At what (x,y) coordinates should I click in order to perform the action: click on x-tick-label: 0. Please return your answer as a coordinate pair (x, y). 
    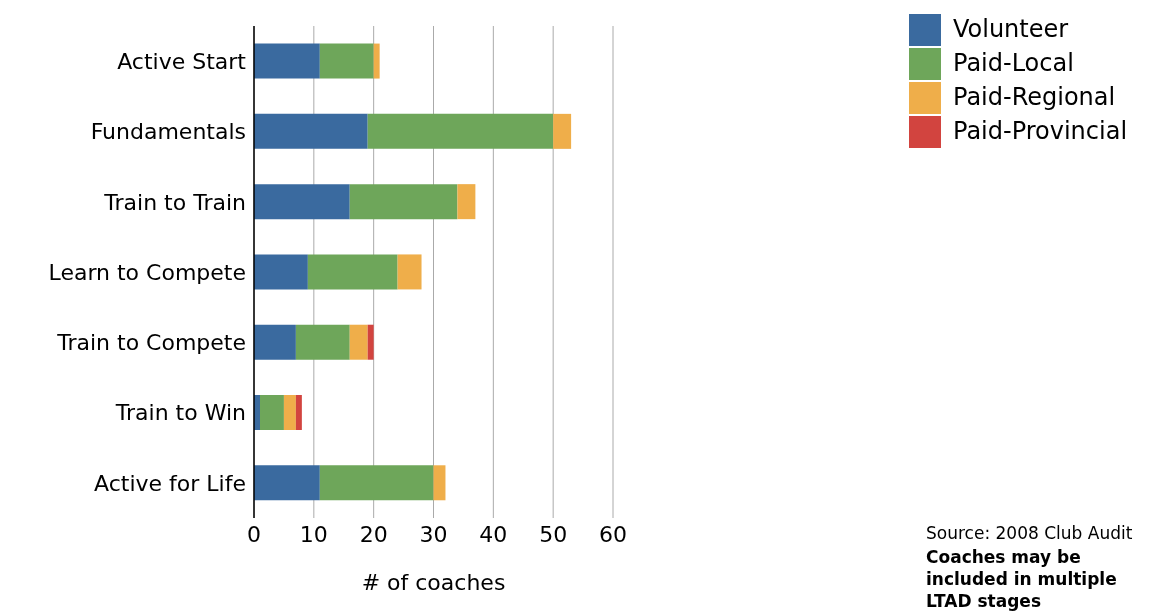
    Looking at the image, I should click on (254, 534).